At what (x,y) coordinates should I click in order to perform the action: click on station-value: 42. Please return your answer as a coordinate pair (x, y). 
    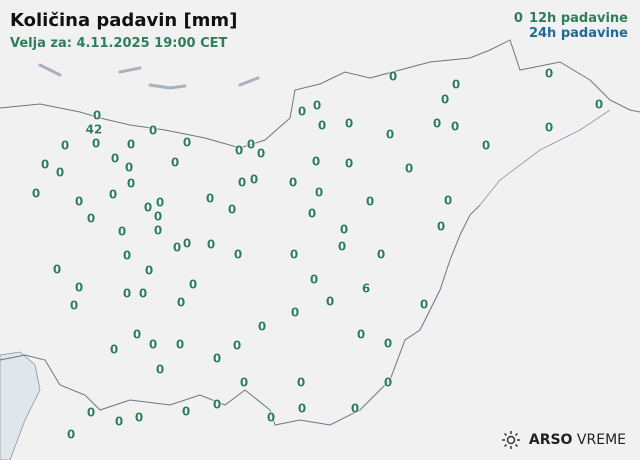
    Looking at the image, I should click on (94, 129).